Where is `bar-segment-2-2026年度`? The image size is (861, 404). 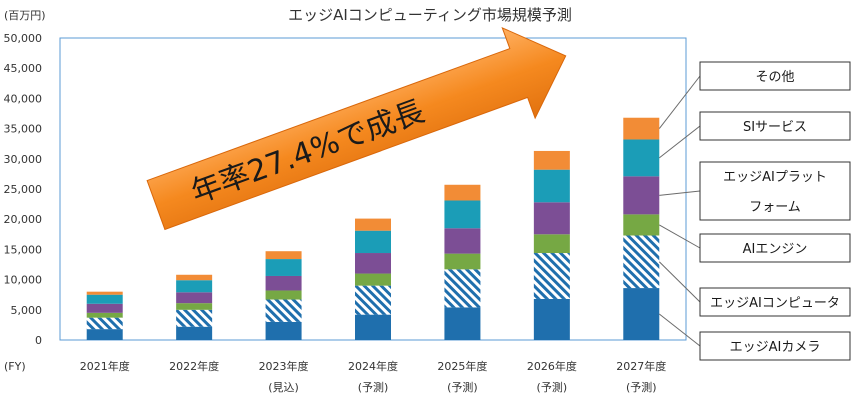 bar-segment-2-2026年度 is located at coordinates (551, 276).